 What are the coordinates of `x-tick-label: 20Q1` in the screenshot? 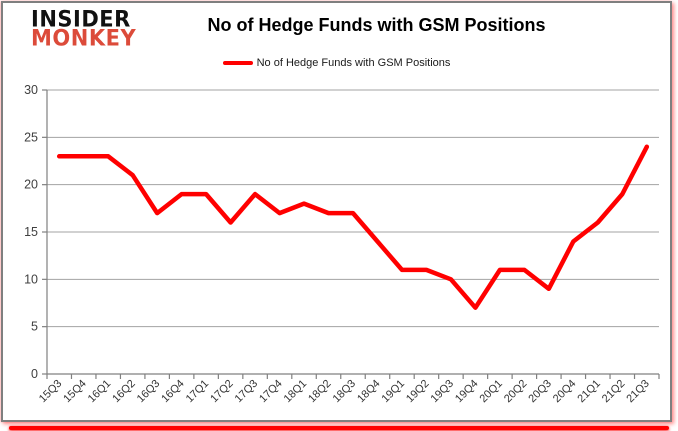 It's located at (491, 392).